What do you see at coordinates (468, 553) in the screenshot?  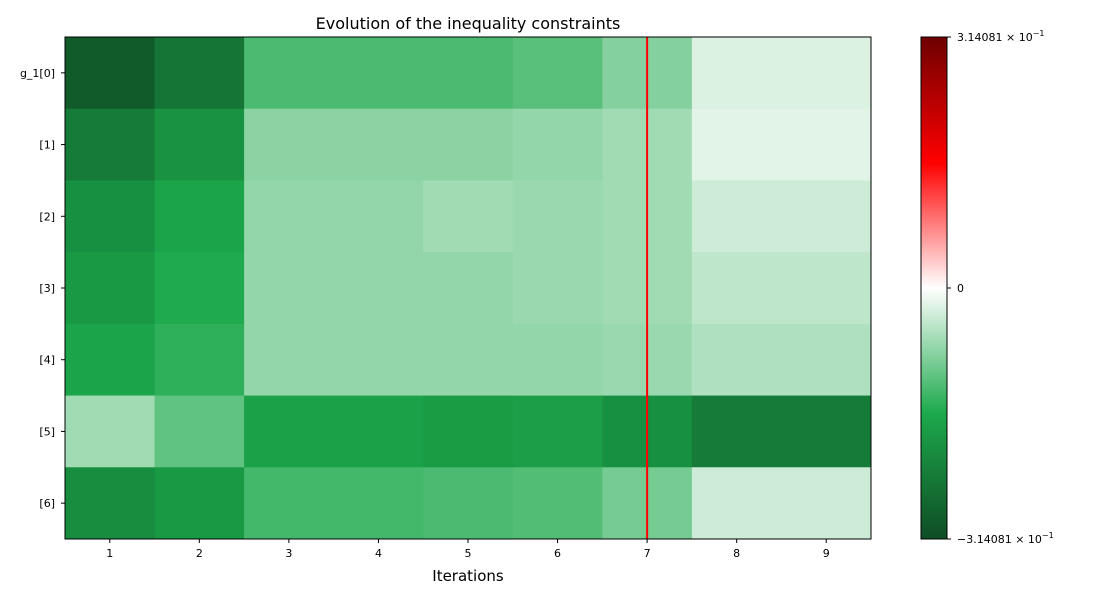 I see `x-tick-label: 5` at bounding box center [468, 553].